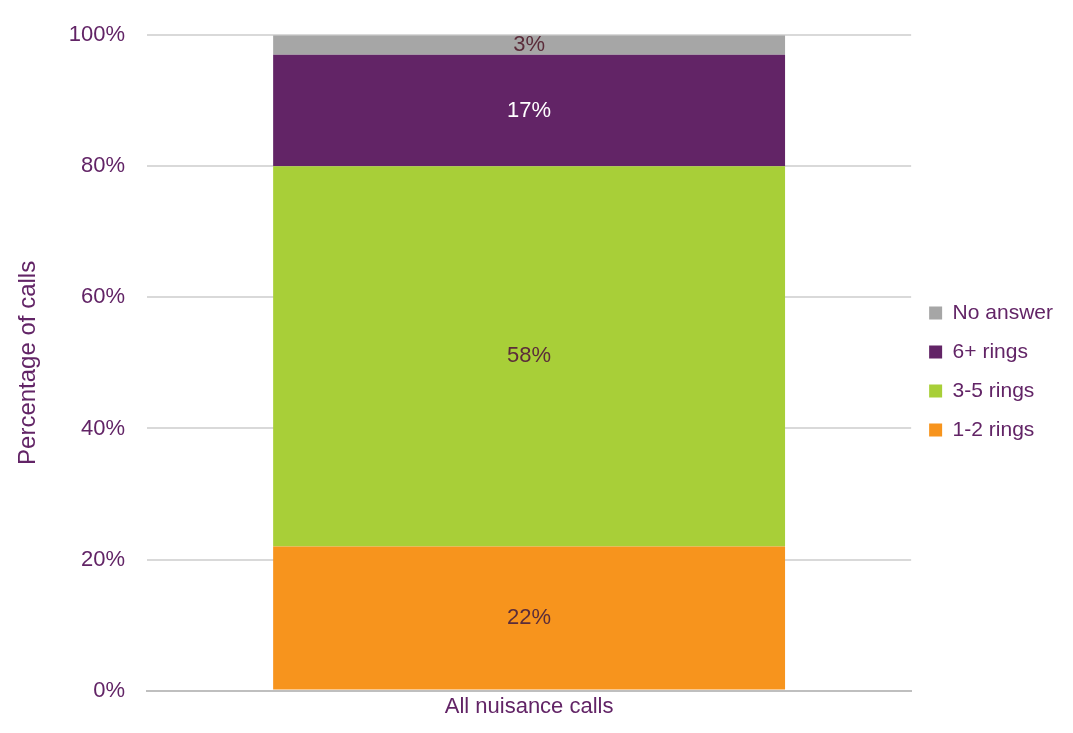 The height and width of the screenshot is (733, 1073). I want to click on data-label: 22%, so click(529, 617).